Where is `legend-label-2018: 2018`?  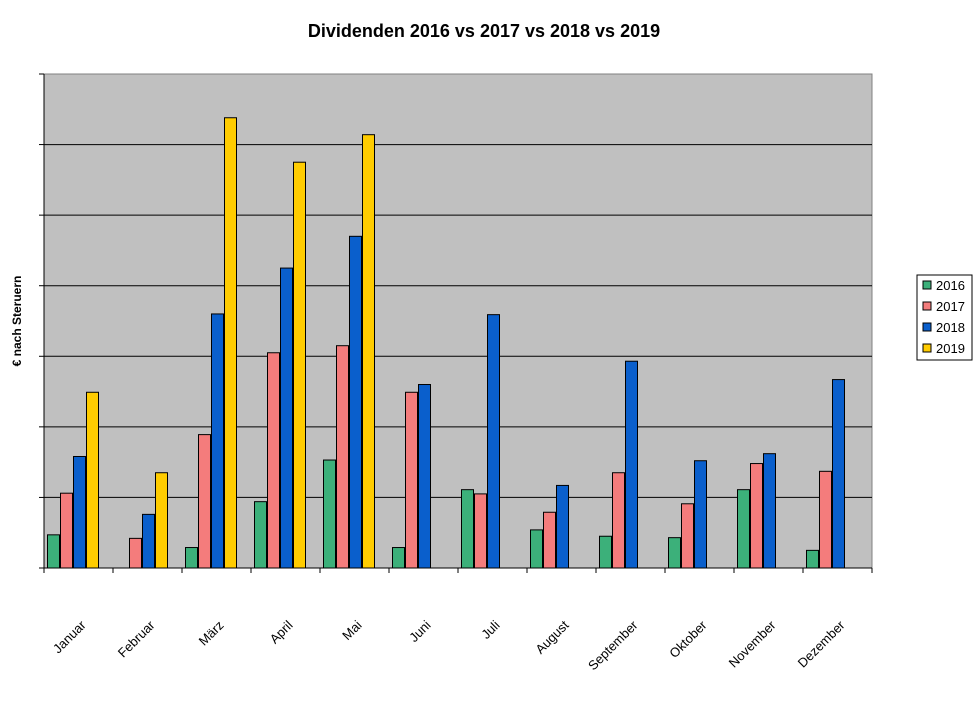 legend-label-2018: 2018 is located at coordinates (950, 327).